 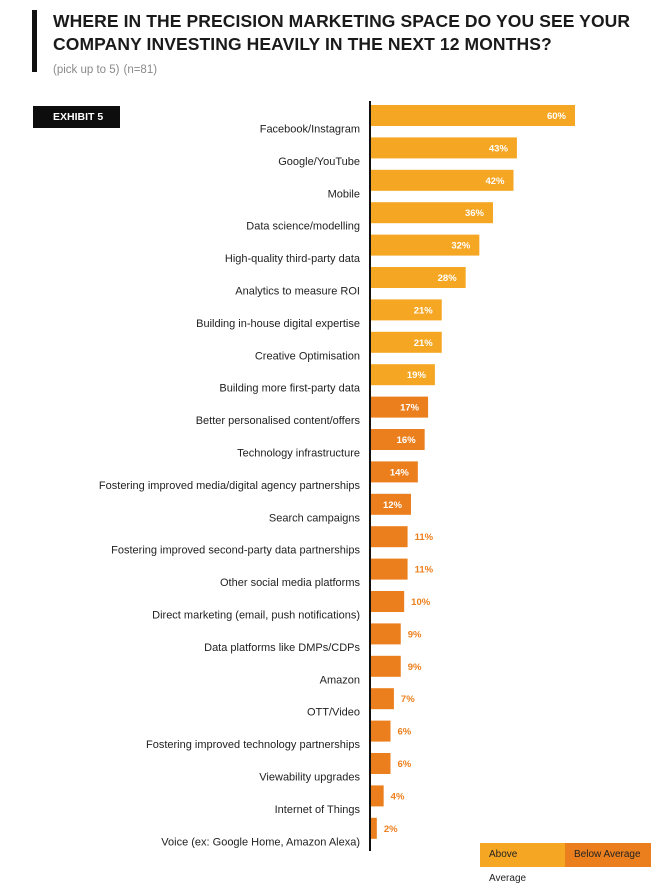 What do you see at coordinates (344, 194) in the screenshot?
I see `category-label: Mobile` at bounding box center [344, 194].